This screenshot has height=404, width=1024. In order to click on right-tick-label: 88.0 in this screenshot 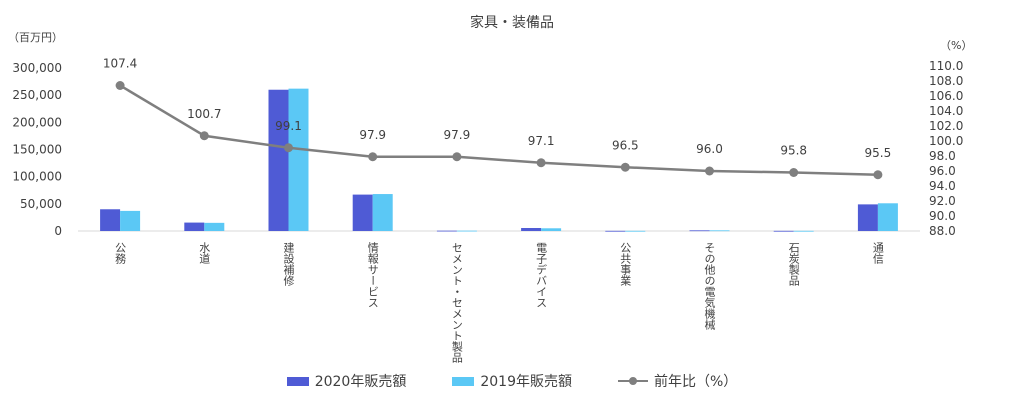, I will do `click(942, 231)`.